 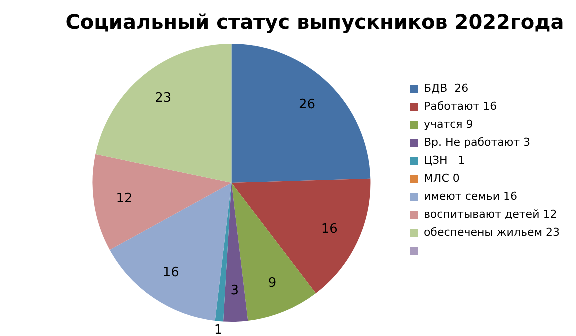 I want to click on legend-label: воспитывают детей 12, so click(x=491, y=214).